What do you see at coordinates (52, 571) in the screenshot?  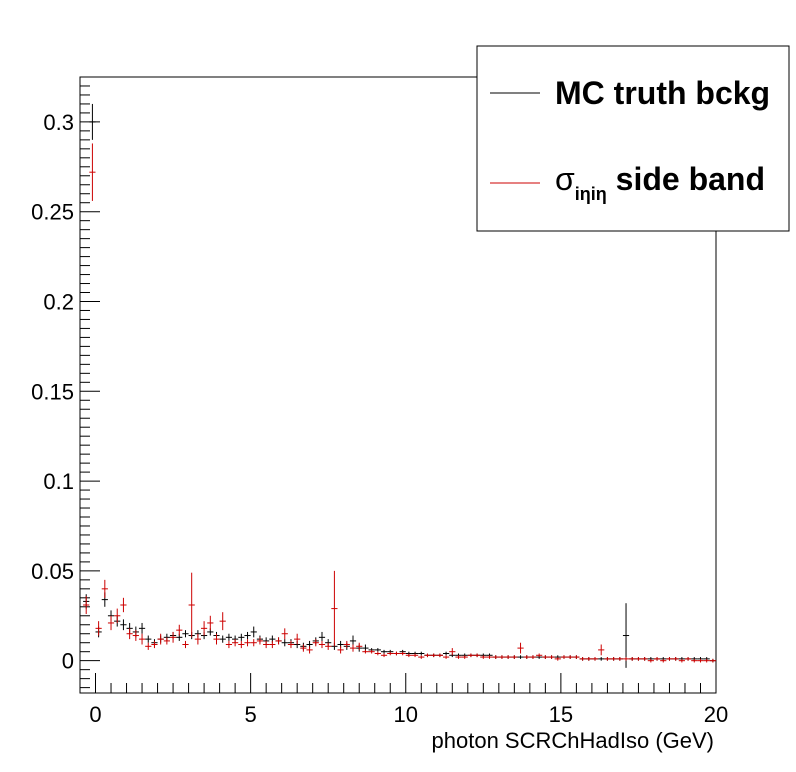 I see `y-tick-label: 0.05` at bounding box center [52, 571].